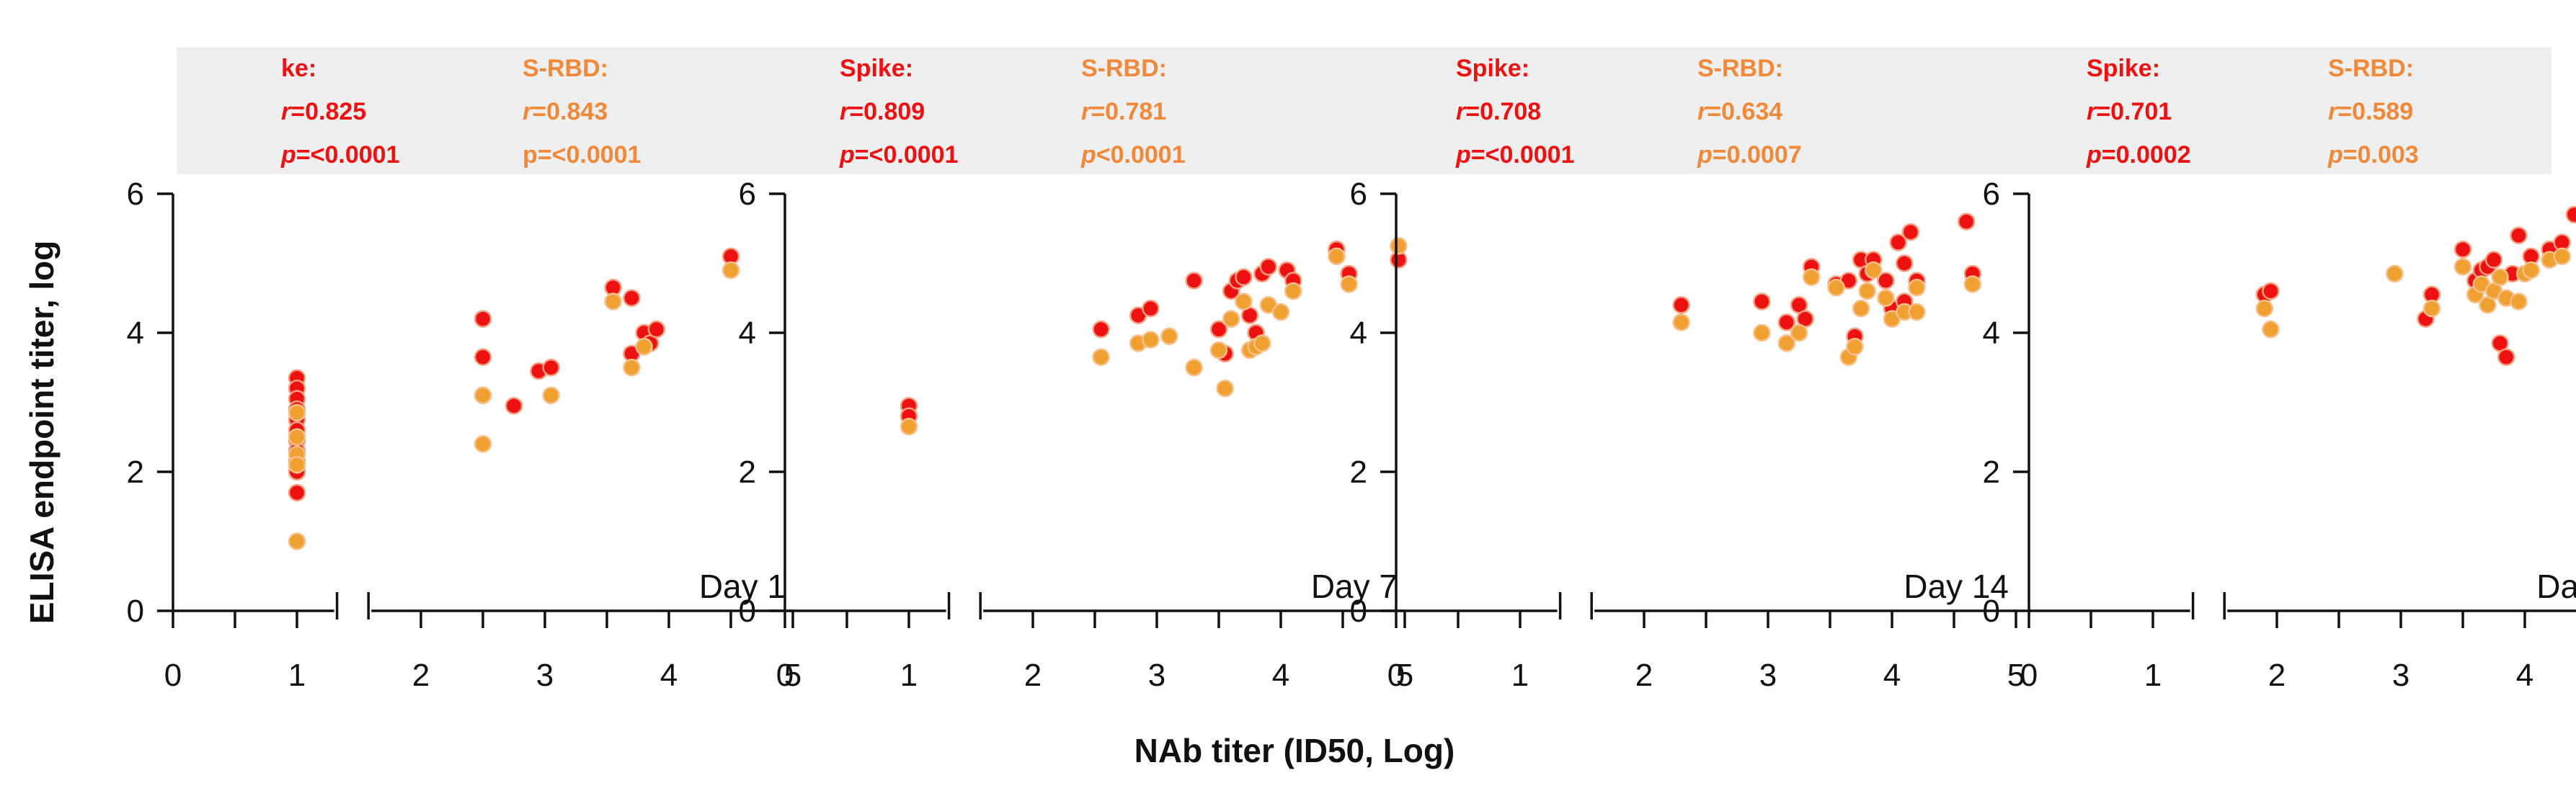  I want to click on stat-rbd-p: p=0.0007, so click(1750, 155).